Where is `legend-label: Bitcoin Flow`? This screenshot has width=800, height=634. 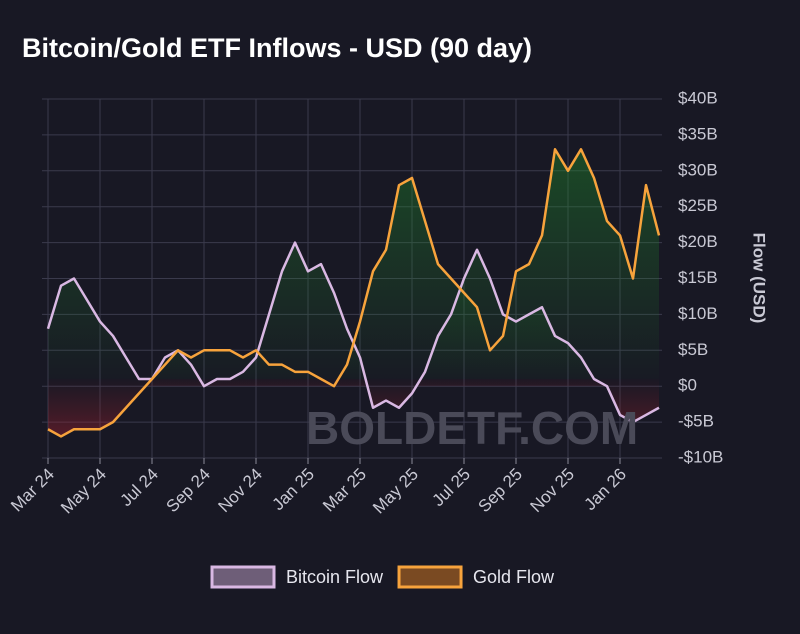 legend-label: Bitcoin Flow is located at coordinates (335, 577).